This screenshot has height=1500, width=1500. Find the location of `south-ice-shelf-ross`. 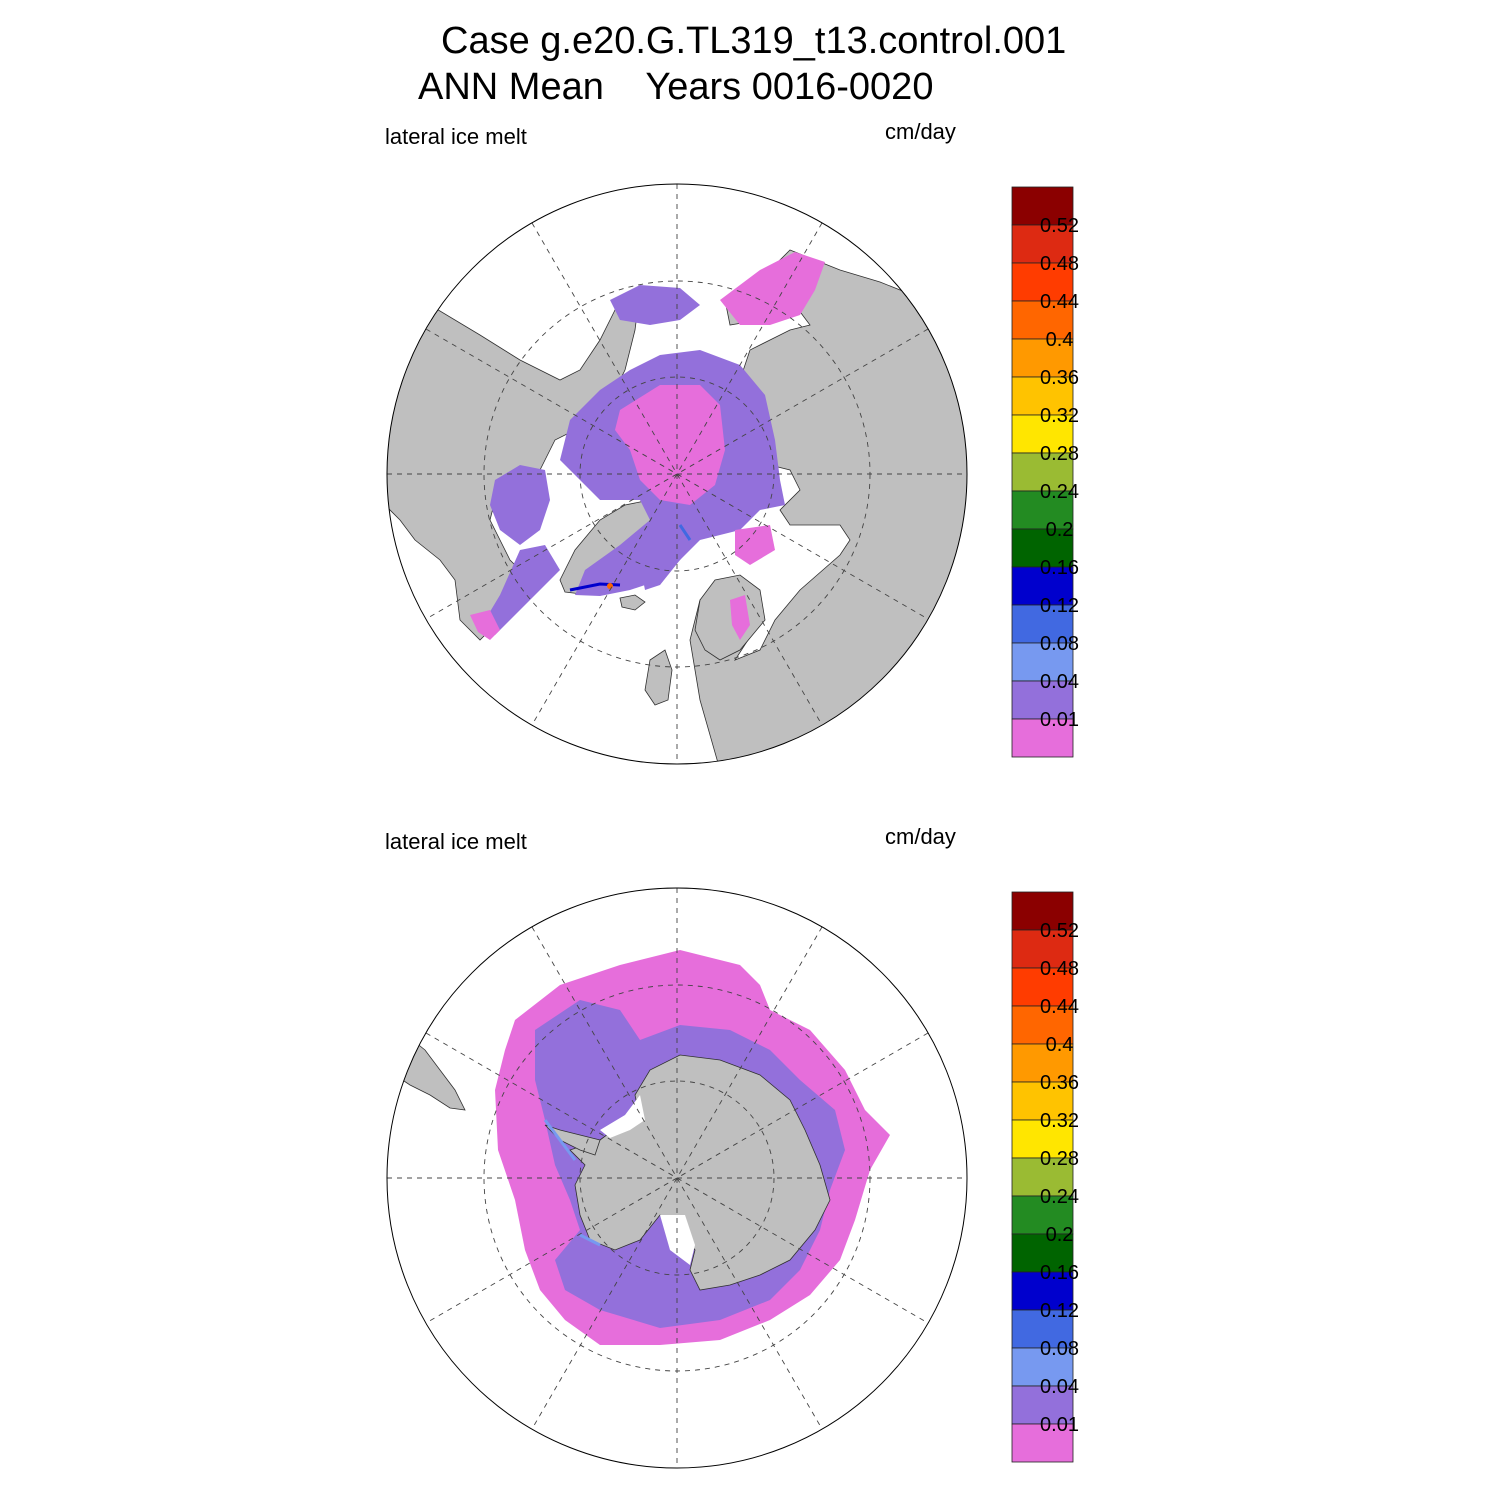

south-ice-shelf-ross is located at coordinates (677, 1240).